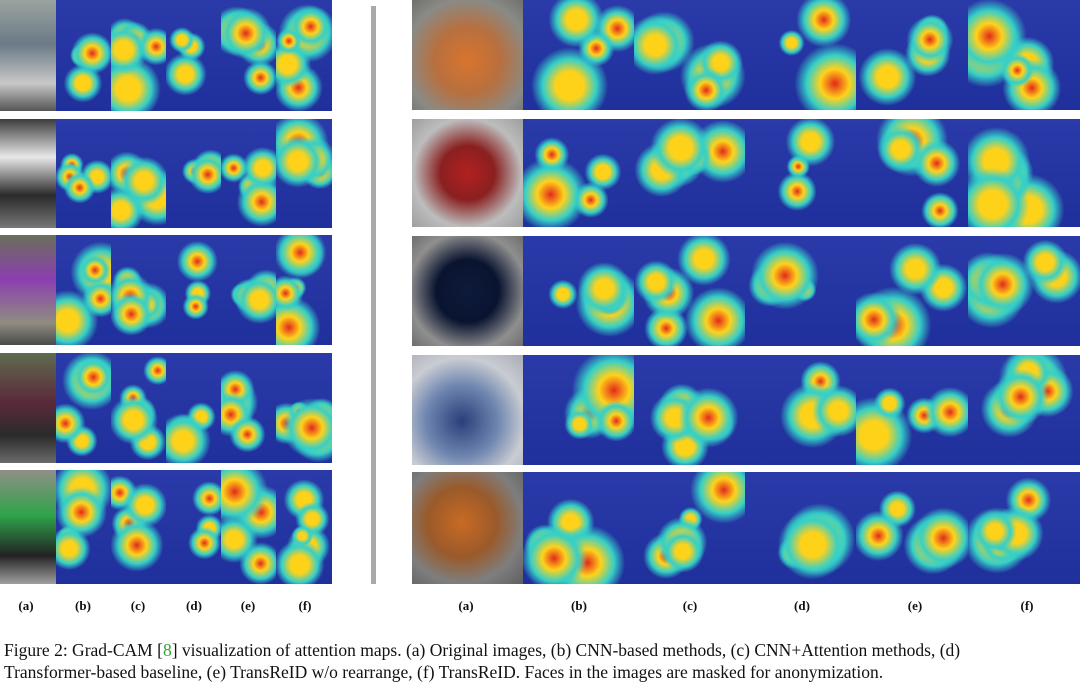 This screenshot has width=1080, height=690. Describe the element at coordinates (466, 605) in the screenshot. I see `vehicle-col-label-a: (a)` at that location.